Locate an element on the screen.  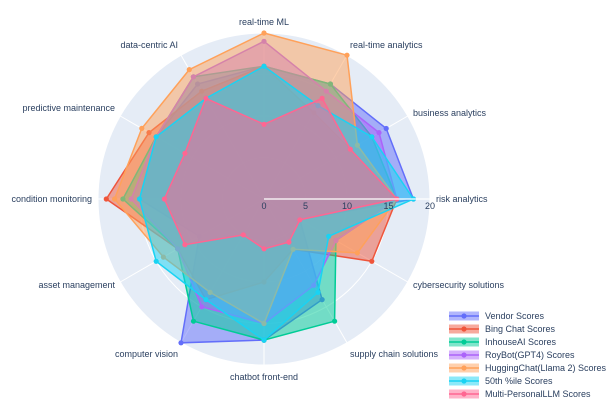
axis-label-chatbot-front-end: chatbot front-end is located at coordinates (264, 377).